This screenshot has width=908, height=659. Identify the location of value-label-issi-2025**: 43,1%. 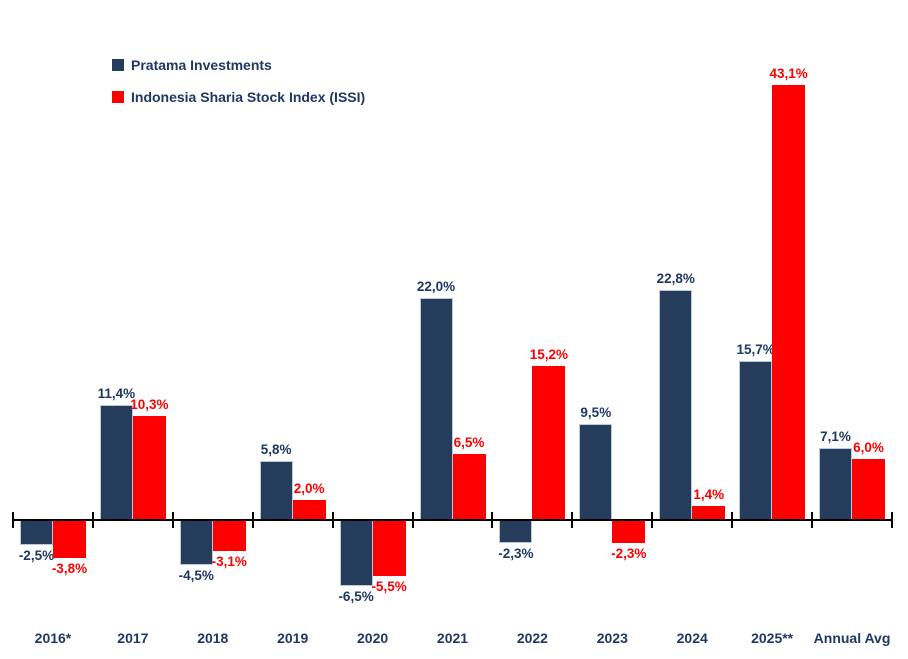
(788, 73).